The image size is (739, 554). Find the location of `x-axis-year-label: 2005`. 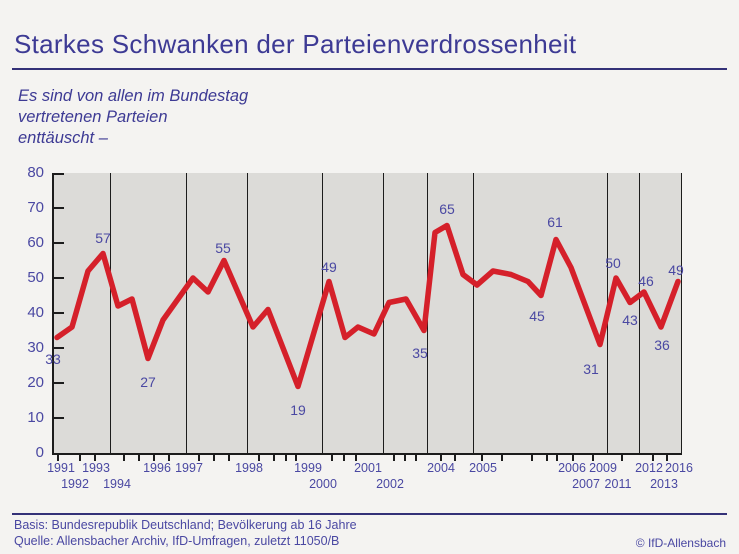

x-axis-year-label: 2005 is located at coordinates (483, 468).